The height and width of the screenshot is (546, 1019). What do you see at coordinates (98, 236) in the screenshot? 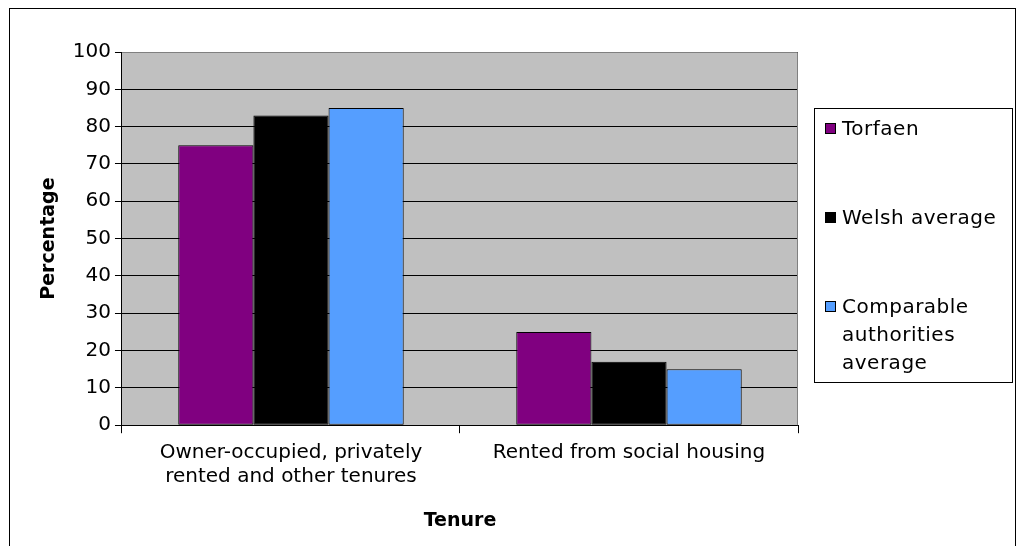
I see `y-tick-label: 50` at bounding box center [98, 236].